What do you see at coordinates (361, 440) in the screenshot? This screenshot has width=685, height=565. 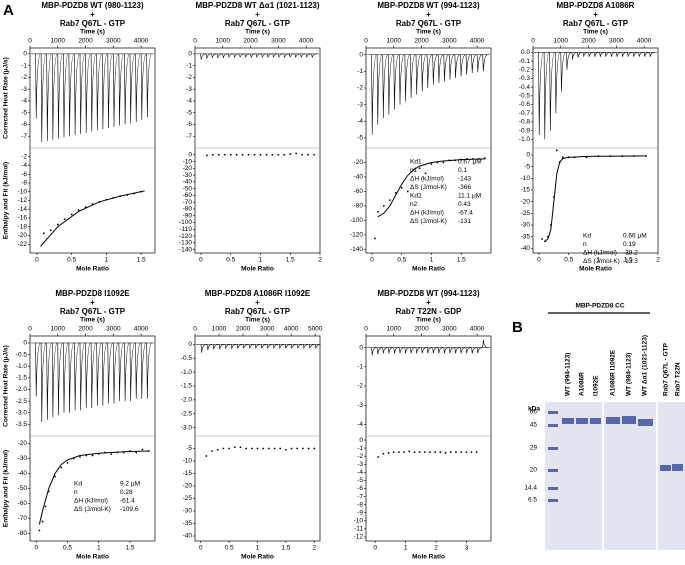 I see `y-tick-label: 0` at bounding box center [361, 440].